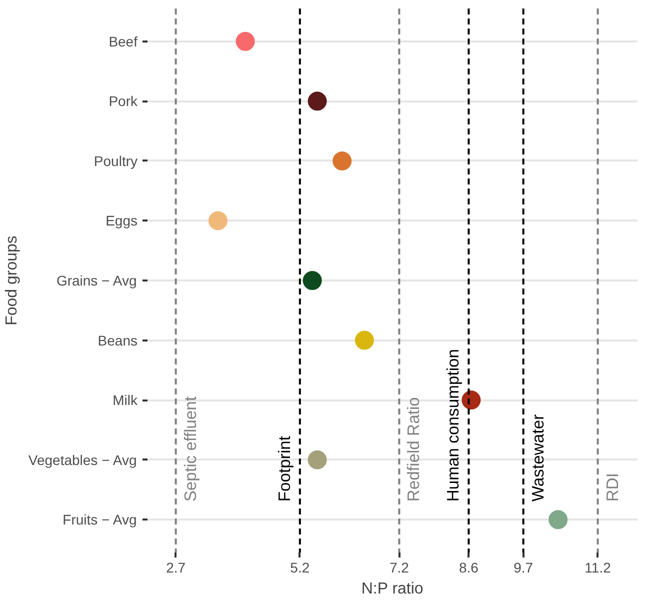 The image size is (652, 603). I want to click on x-tick-label: 2.7, so click(176, 568).